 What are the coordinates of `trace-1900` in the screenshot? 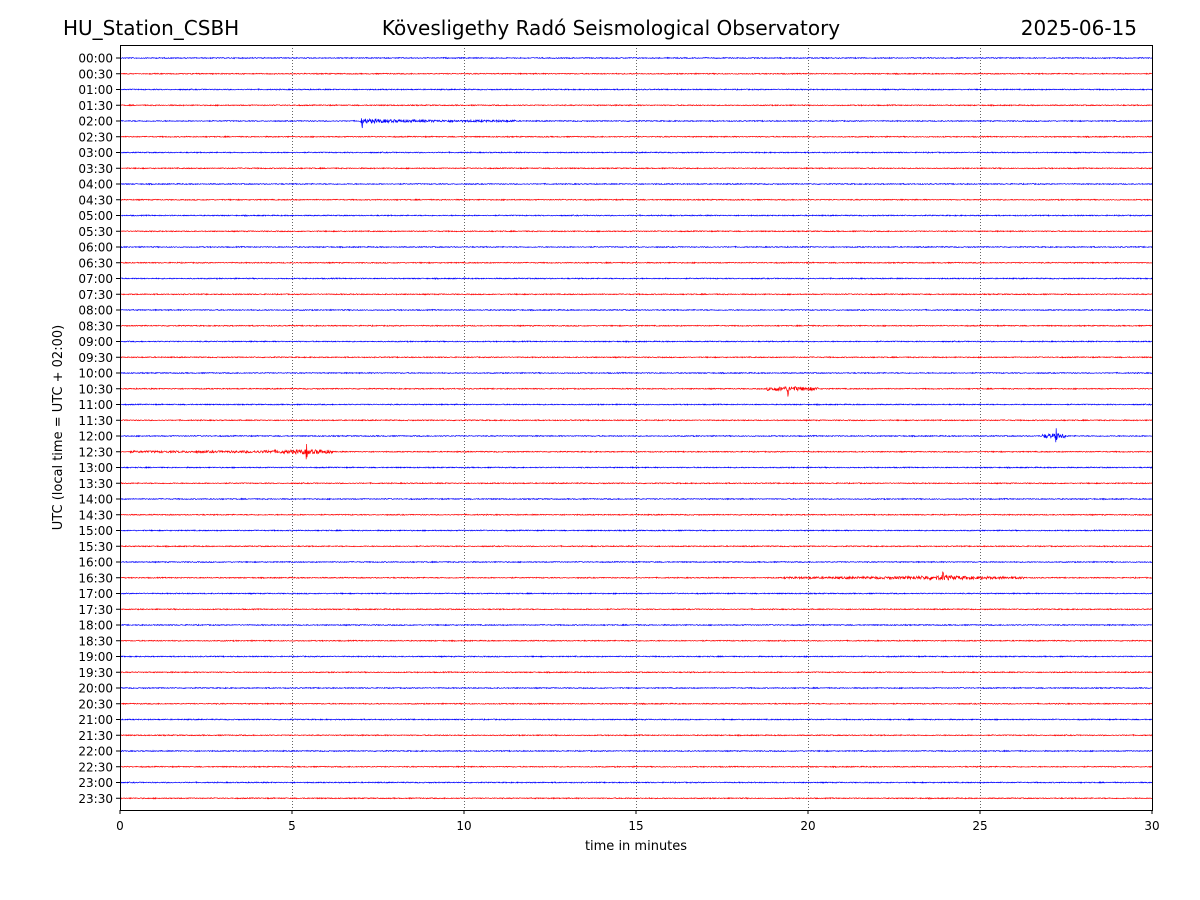 It's located at (636, 656).